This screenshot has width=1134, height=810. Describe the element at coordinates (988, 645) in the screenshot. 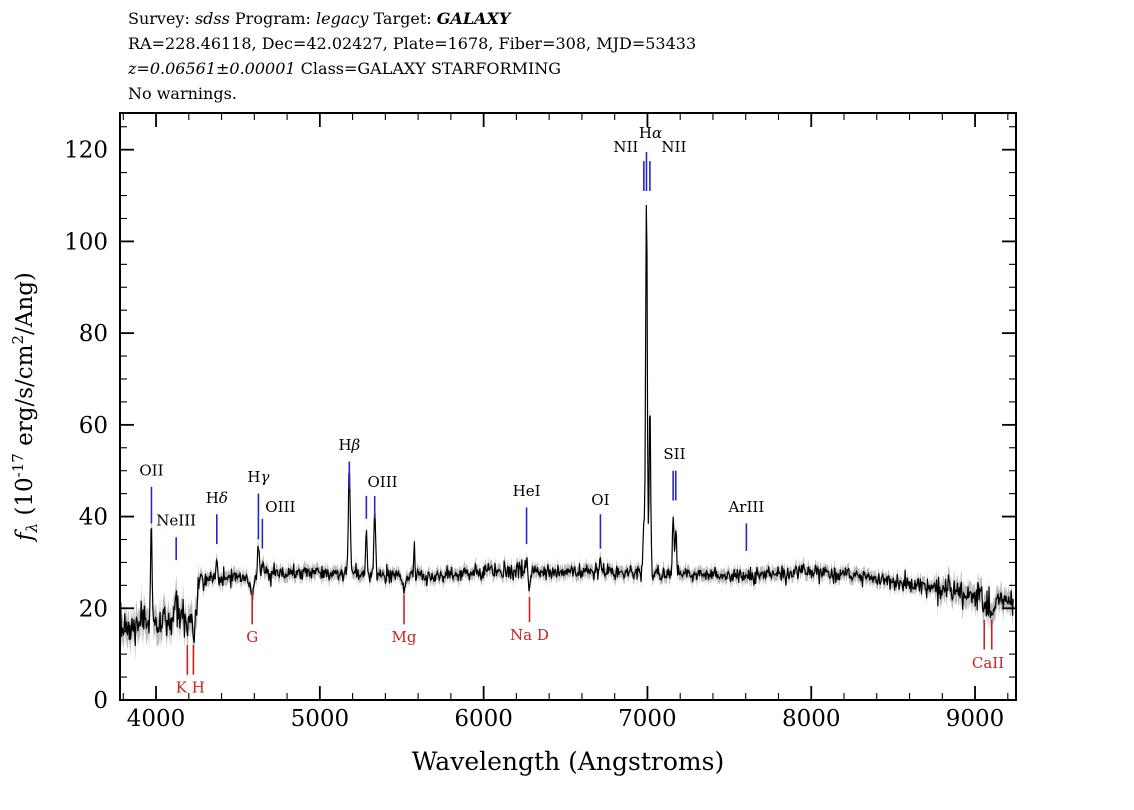

I see `absorption-marker-CaII: CaII` at that location.